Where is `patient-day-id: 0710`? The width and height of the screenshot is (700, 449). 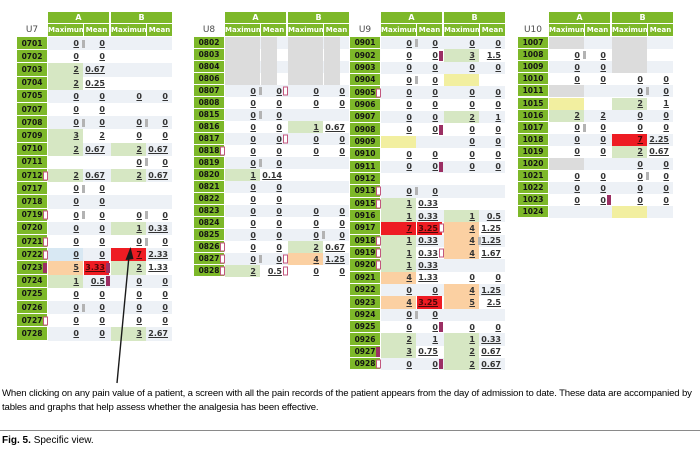 patient-day-id: 0710 is located at coordinates (32, 149).